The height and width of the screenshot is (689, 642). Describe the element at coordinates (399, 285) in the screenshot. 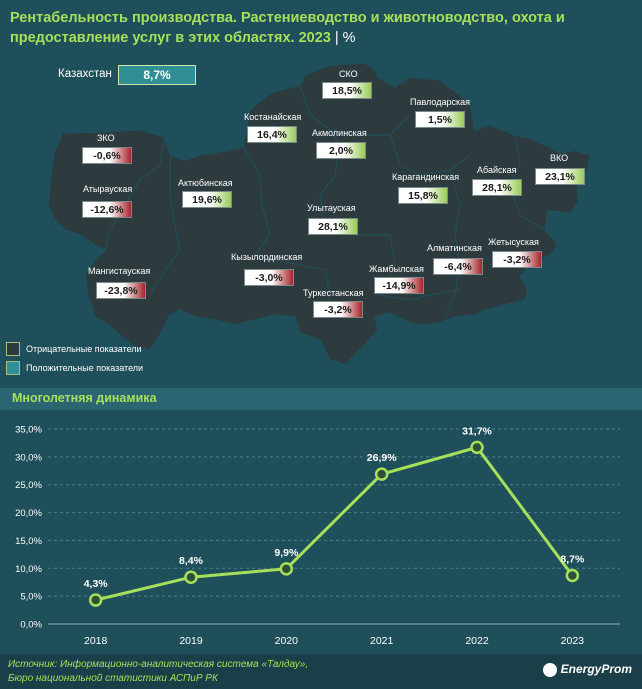

I see `region-value-zhambyl: -14,9%` at that location.